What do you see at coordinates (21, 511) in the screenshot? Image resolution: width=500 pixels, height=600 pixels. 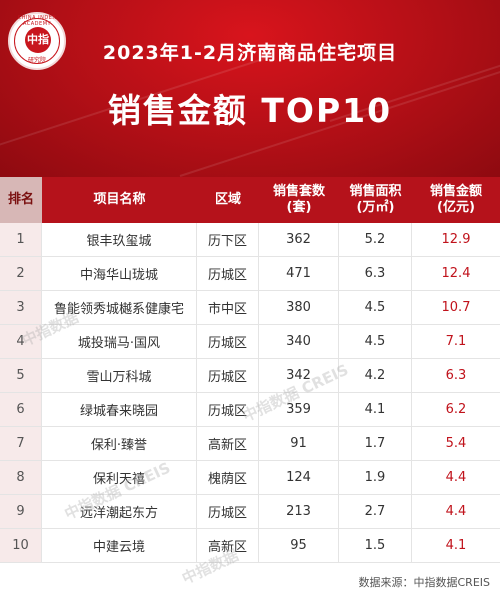 I see `cell-rank: 9` at bounding box center [21, 511].